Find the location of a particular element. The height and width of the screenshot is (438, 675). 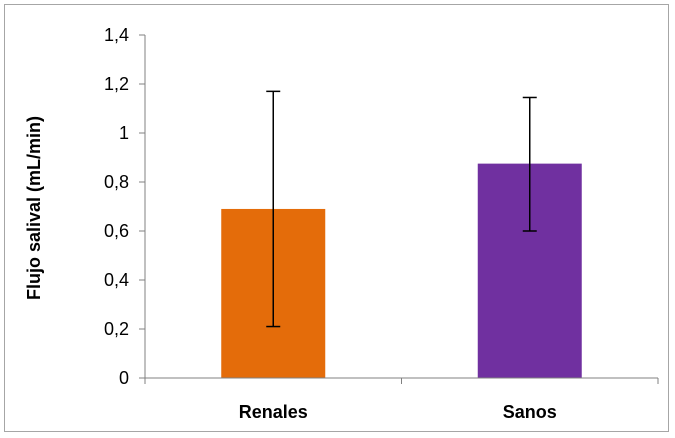

y-tick-label: 0 is located at coordinates (124, 378).